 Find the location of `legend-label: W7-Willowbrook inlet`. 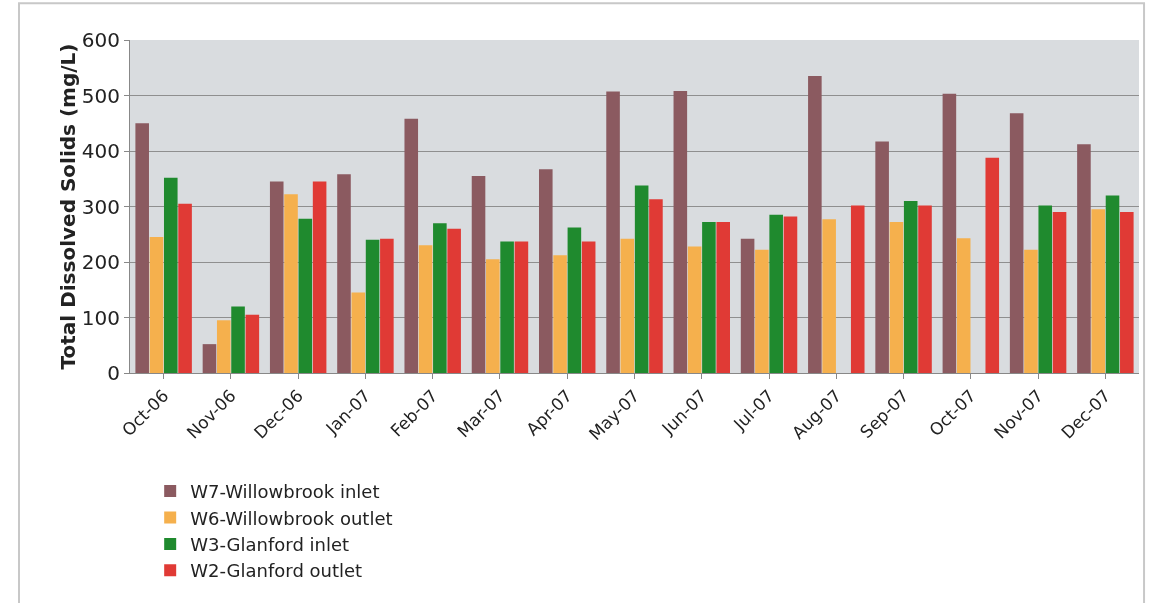

legend-label: W7-Willowbrook inlet is located at coordinates (285, 492).